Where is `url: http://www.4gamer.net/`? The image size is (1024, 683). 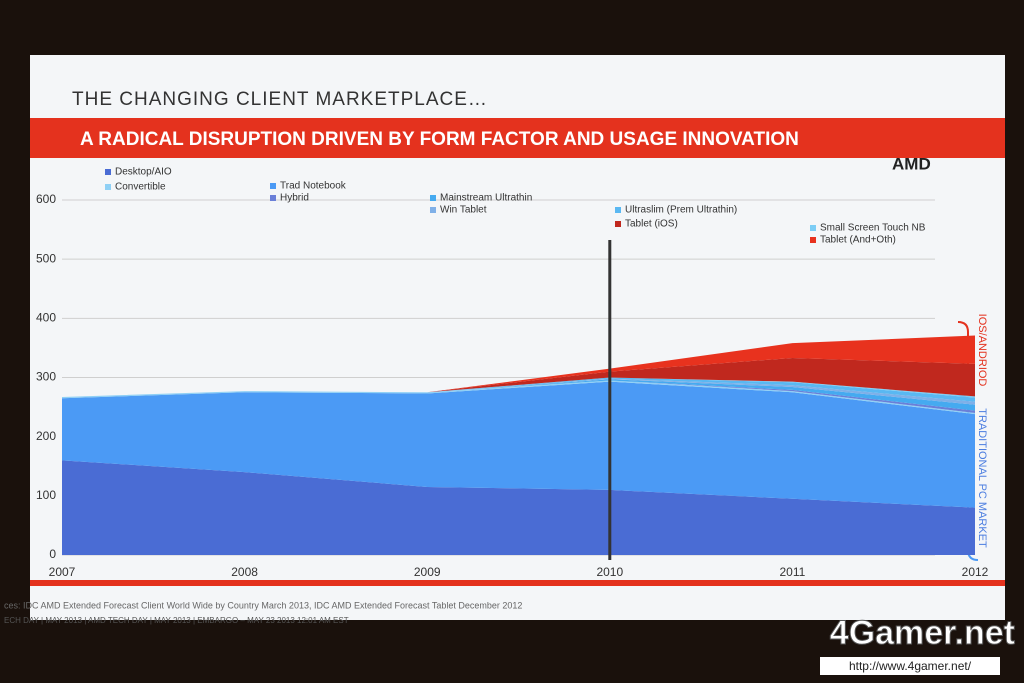 url: http://www.4gamer.net/ is located at coordinates (910, 666).